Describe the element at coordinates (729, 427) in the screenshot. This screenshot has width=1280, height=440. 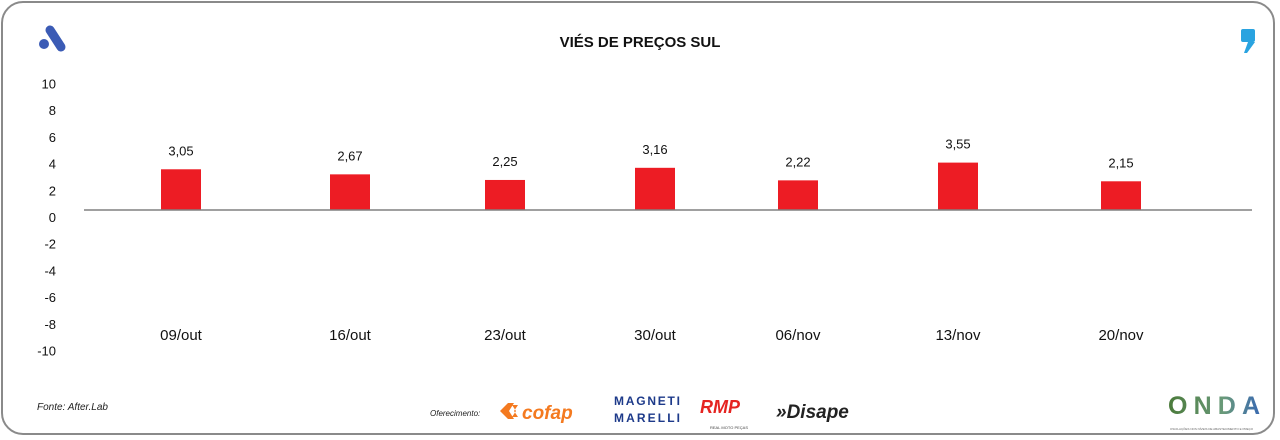
I see `svg-text: REAL MOTO PEÇAS` at that location.